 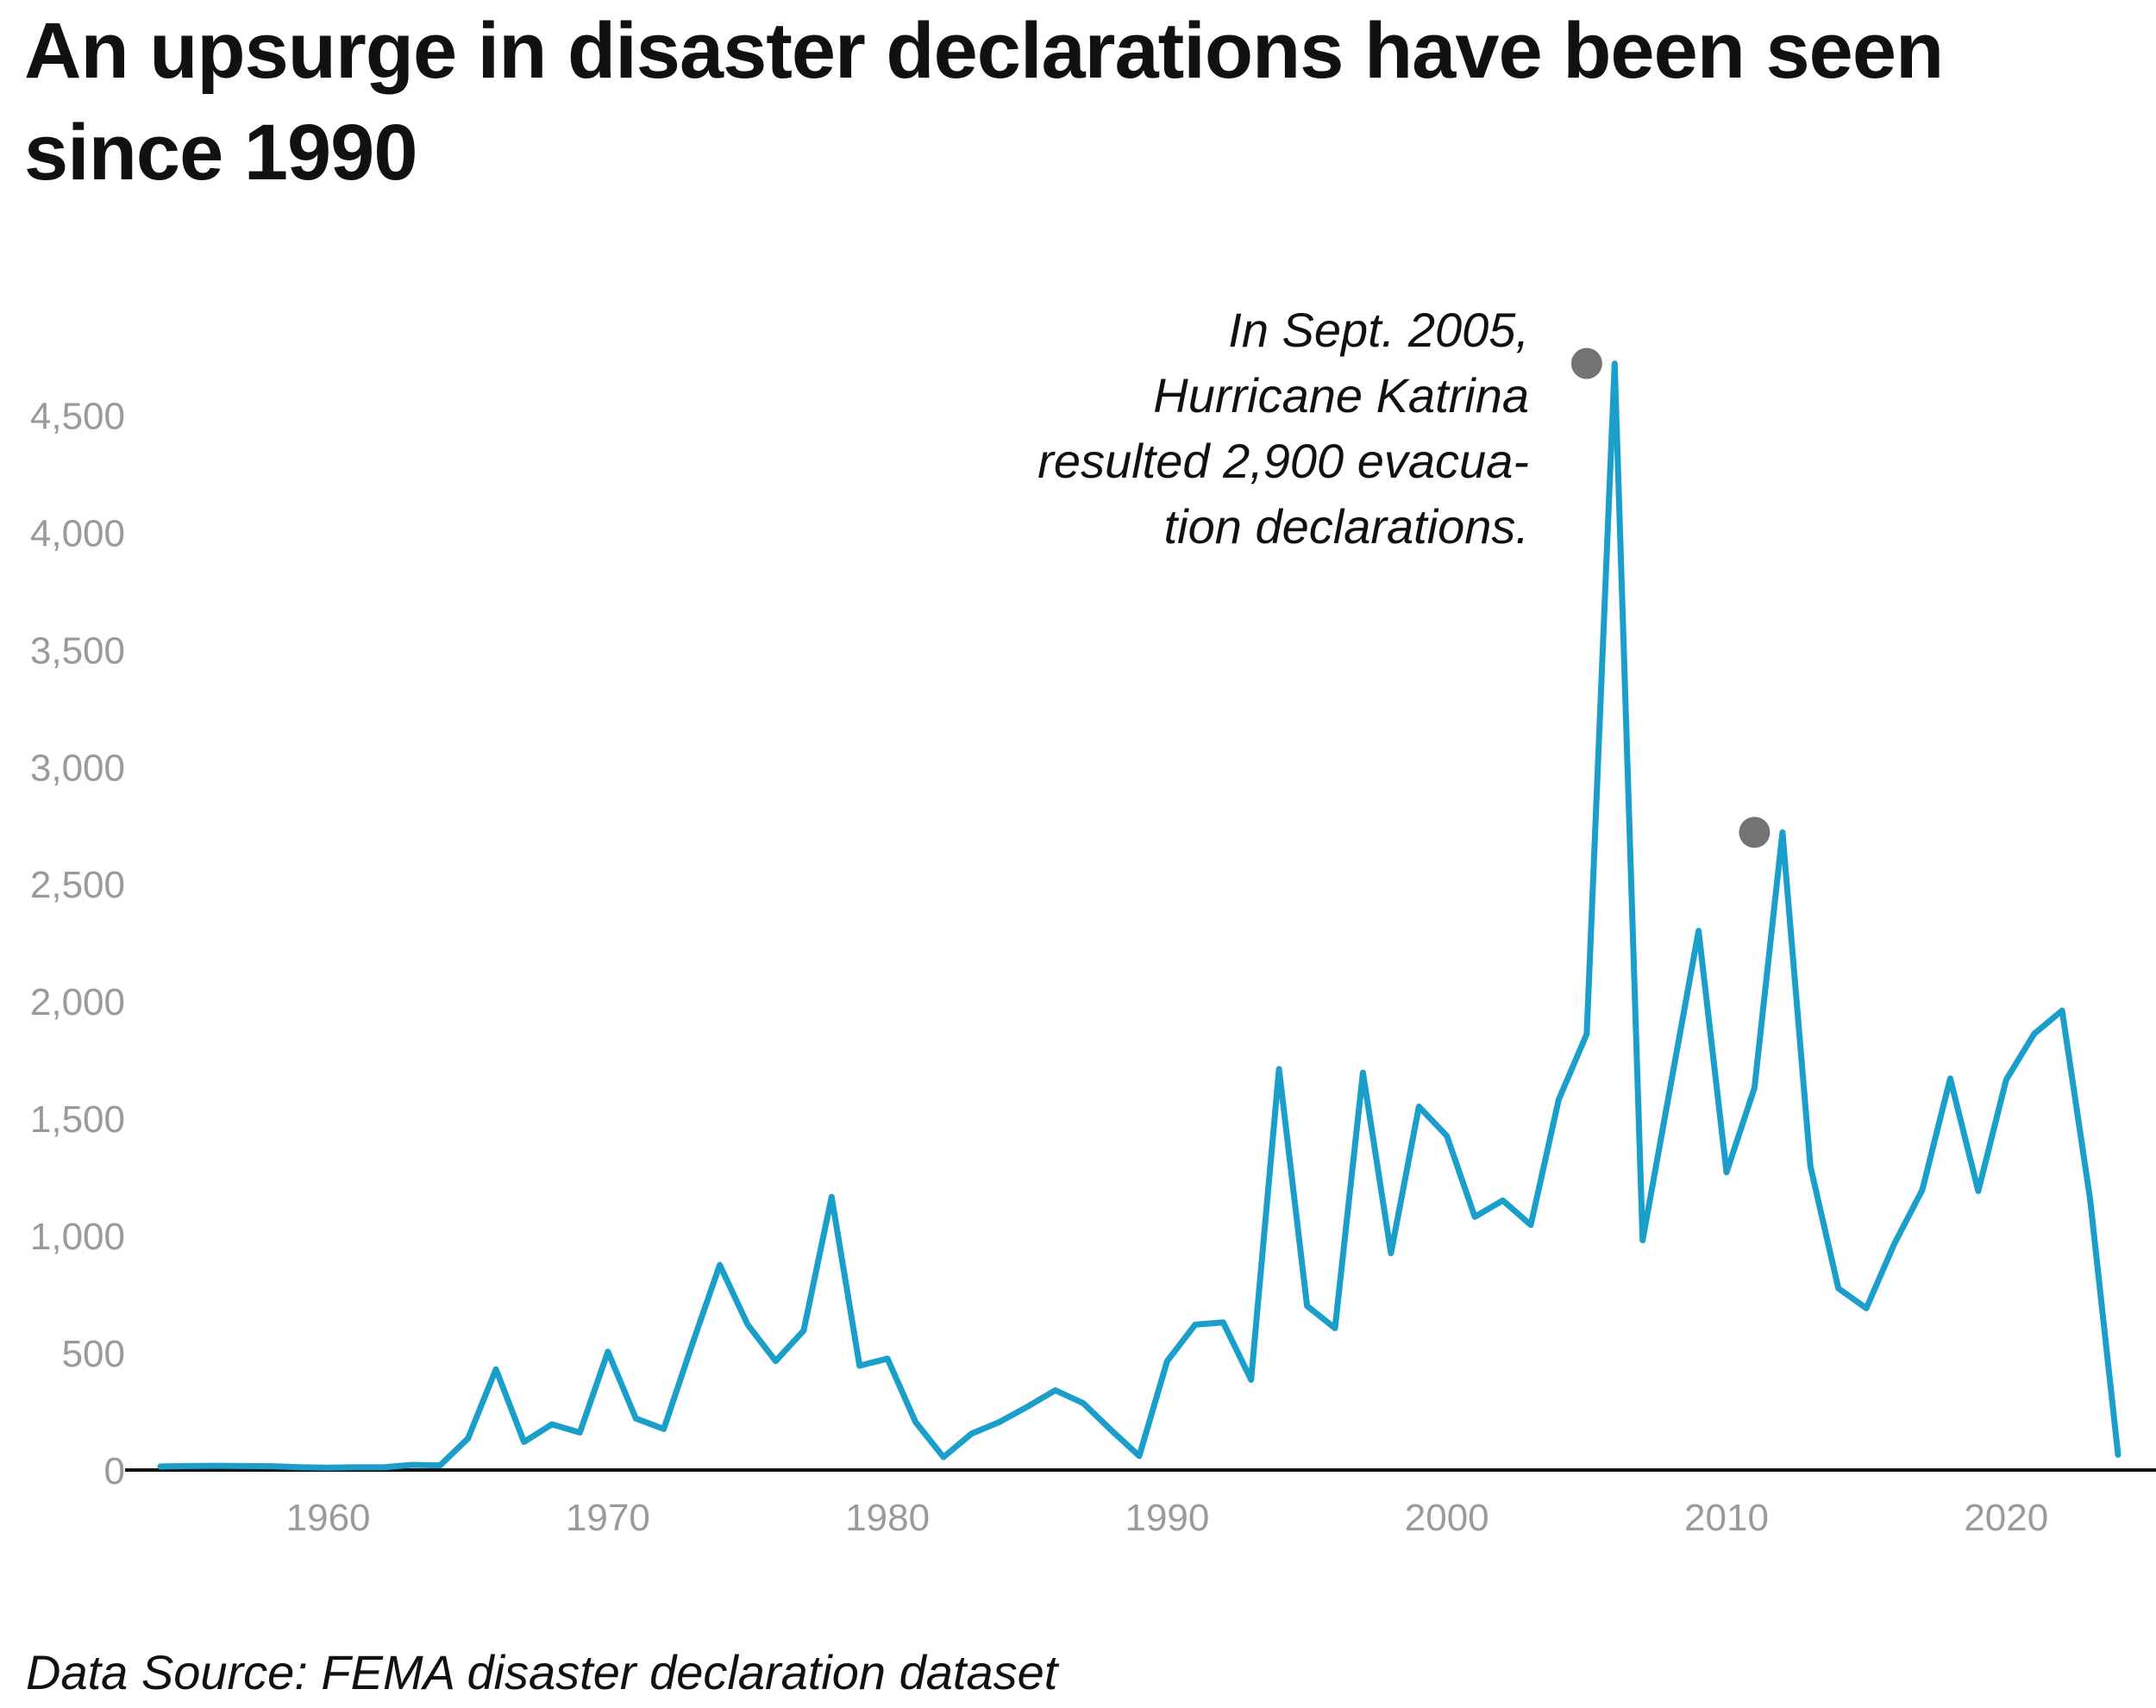 What do you see at coordinates (1341, 395) in the screenshot?
I see `annotation-line: Hurricane Katrina` at bounding box center [1341, 395].